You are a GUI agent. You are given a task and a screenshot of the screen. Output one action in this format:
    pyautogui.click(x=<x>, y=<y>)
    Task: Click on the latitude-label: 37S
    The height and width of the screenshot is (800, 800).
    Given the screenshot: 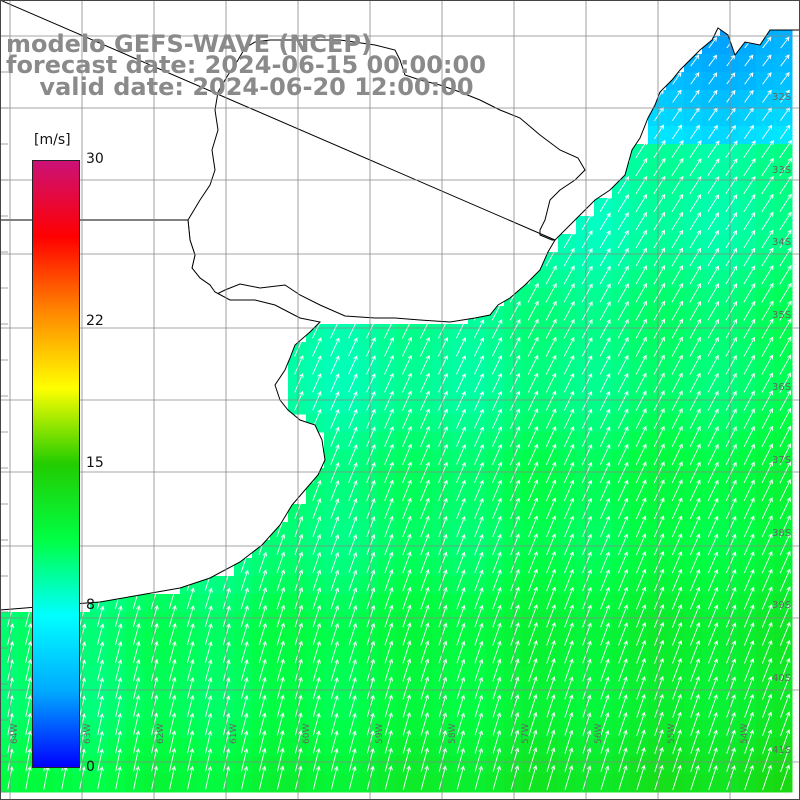 What is the action you would take?
    pyautogui.click(x=782, y=460)
    